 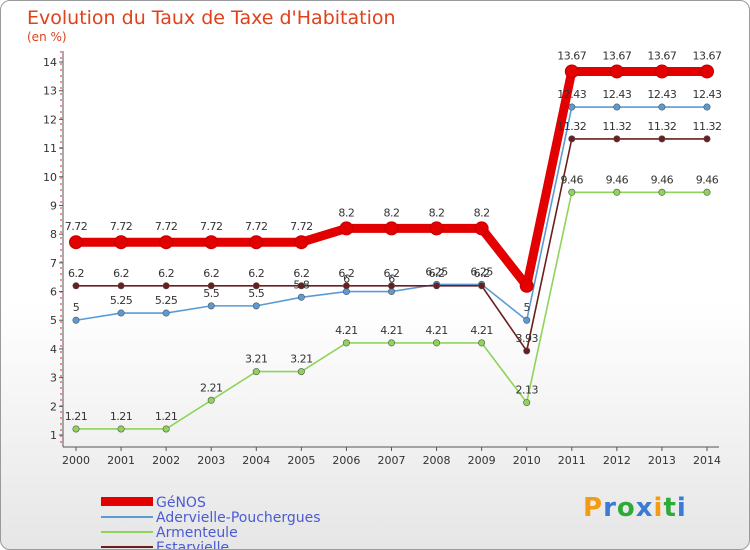 What do you see at coordinates (301, 460) in the screenshot?
I see `x-tick-label: 2005` at bounding box center [301, 460].